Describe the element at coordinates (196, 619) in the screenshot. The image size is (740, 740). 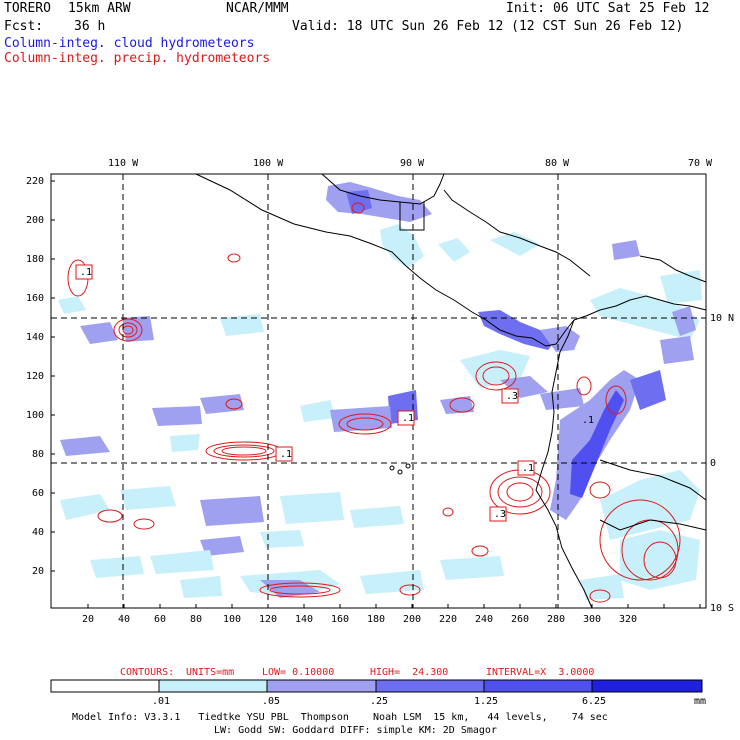
I see `grid-x-label: 80` at that location.